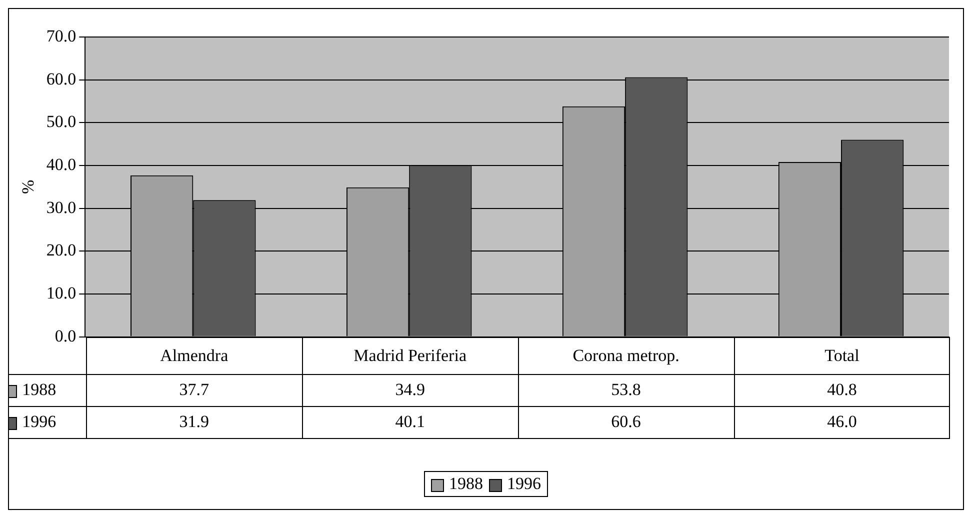 This screenshot has height=518, width=972. What do you see at coordinates (194, 422) in the screenshot?
I see `data-label: 31.9` at bounding box center [194, 422].